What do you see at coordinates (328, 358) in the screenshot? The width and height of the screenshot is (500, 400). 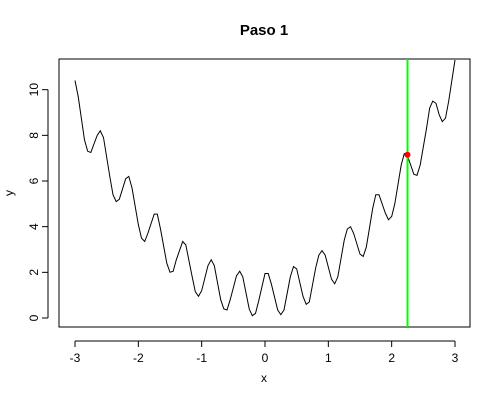 I see `x-tick-label: 1` at bounding box center [328, 358].